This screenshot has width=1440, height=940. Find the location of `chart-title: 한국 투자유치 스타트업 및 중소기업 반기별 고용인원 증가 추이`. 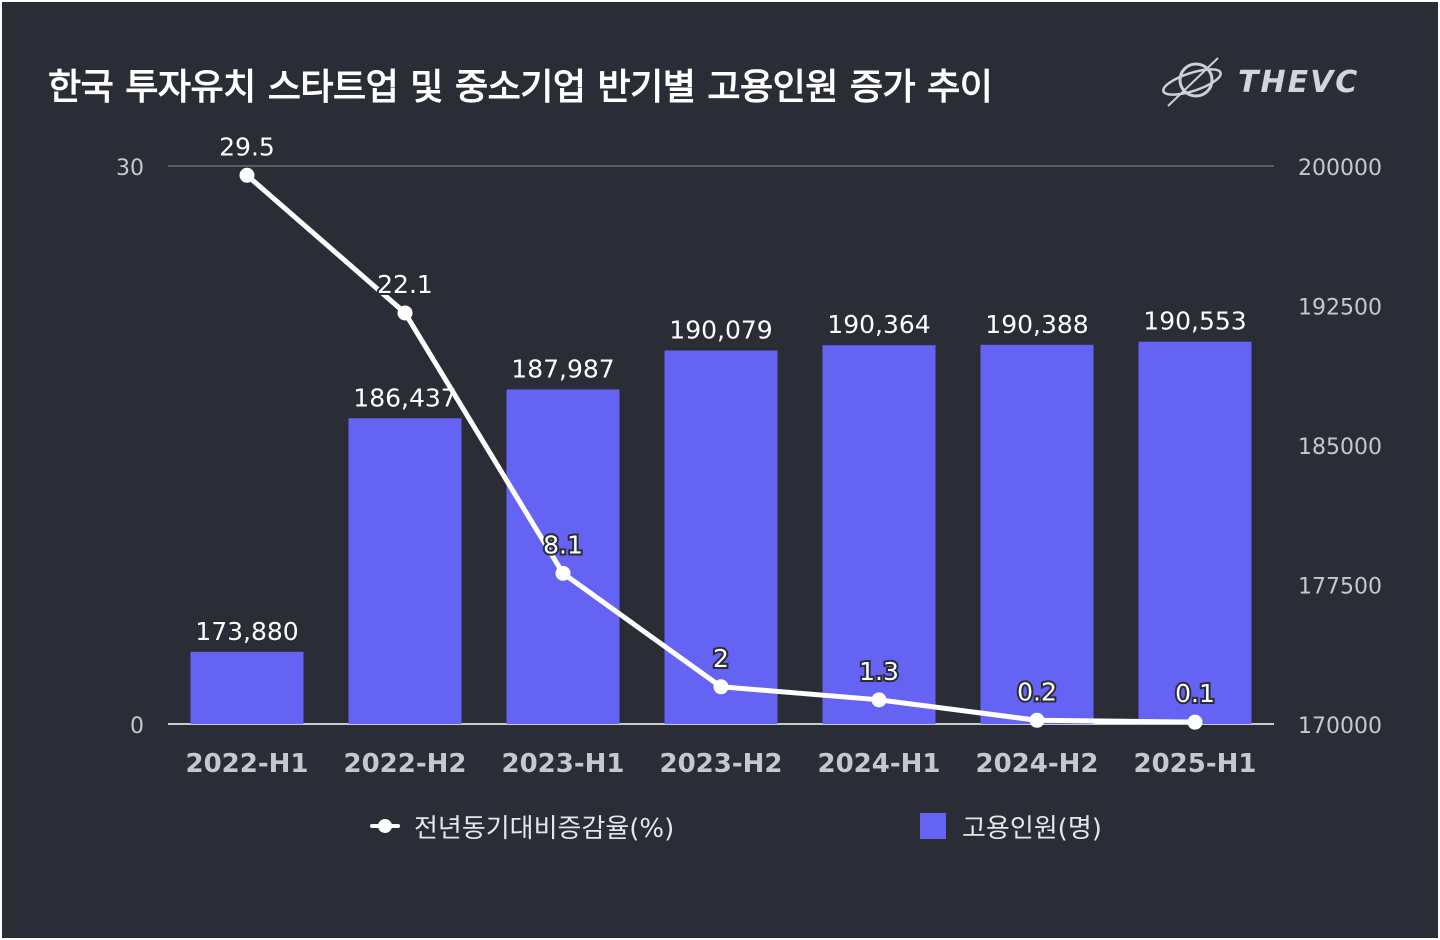

chart-title: 한국 투자유치 스타트업 및 중소기업 반기별 고용인원 증가 추이 is located at coordinates (520, 87).